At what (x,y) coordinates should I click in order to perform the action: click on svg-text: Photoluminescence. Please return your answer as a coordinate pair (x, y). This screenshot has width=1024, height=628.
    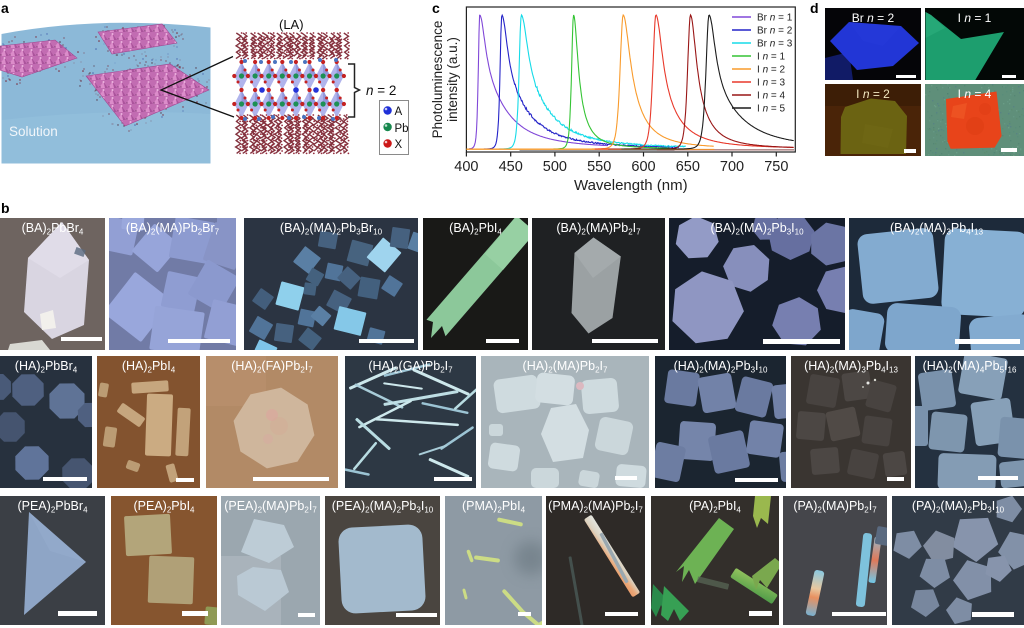
    Looking at the image, I should click on (437, 80).